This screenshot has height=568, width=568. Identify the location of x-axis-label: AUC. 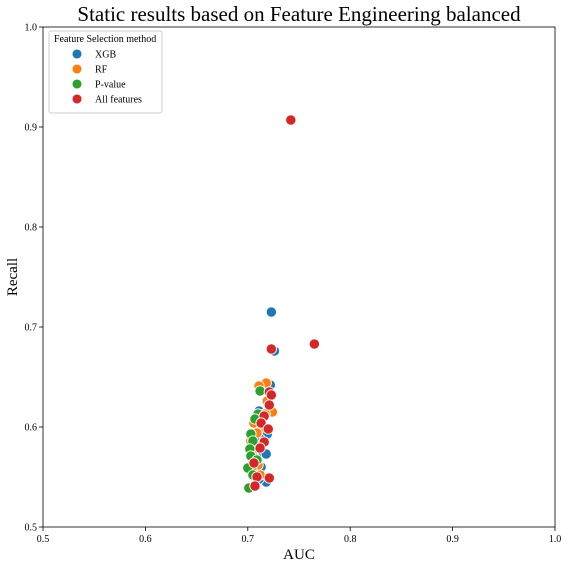
(299, 555).